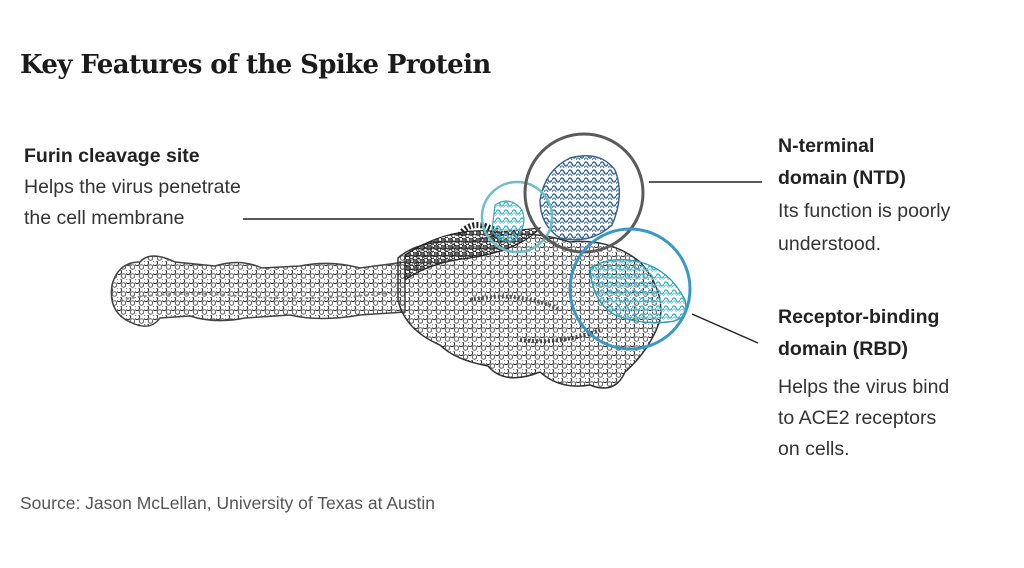 The height and width of the screenshot is (568, 1024). Describe the element at coordinates (258, 291) in the screenshot. I see `spike-stalk` at that location.